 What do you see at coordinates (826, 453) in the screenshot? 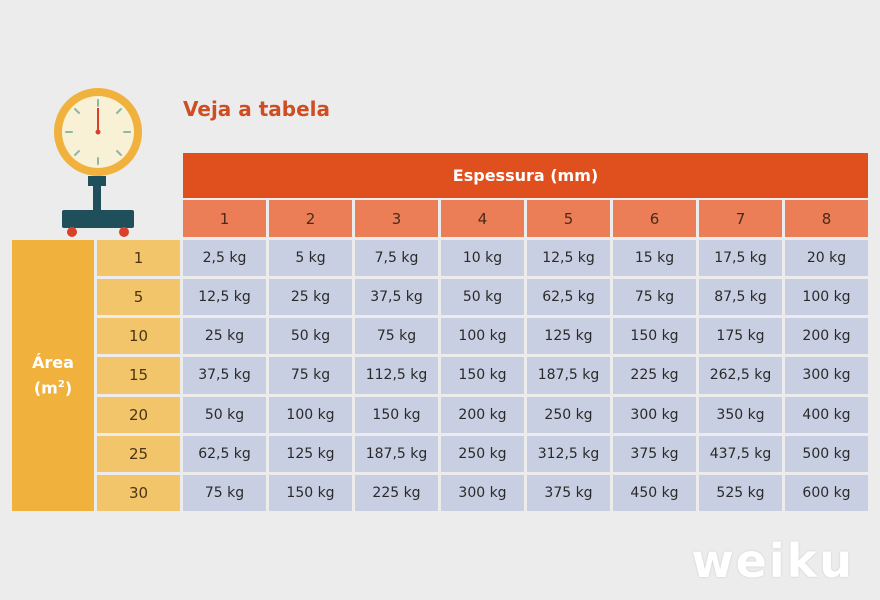
I see `table-cell: 500 kg` at bounding box center [826, 453].